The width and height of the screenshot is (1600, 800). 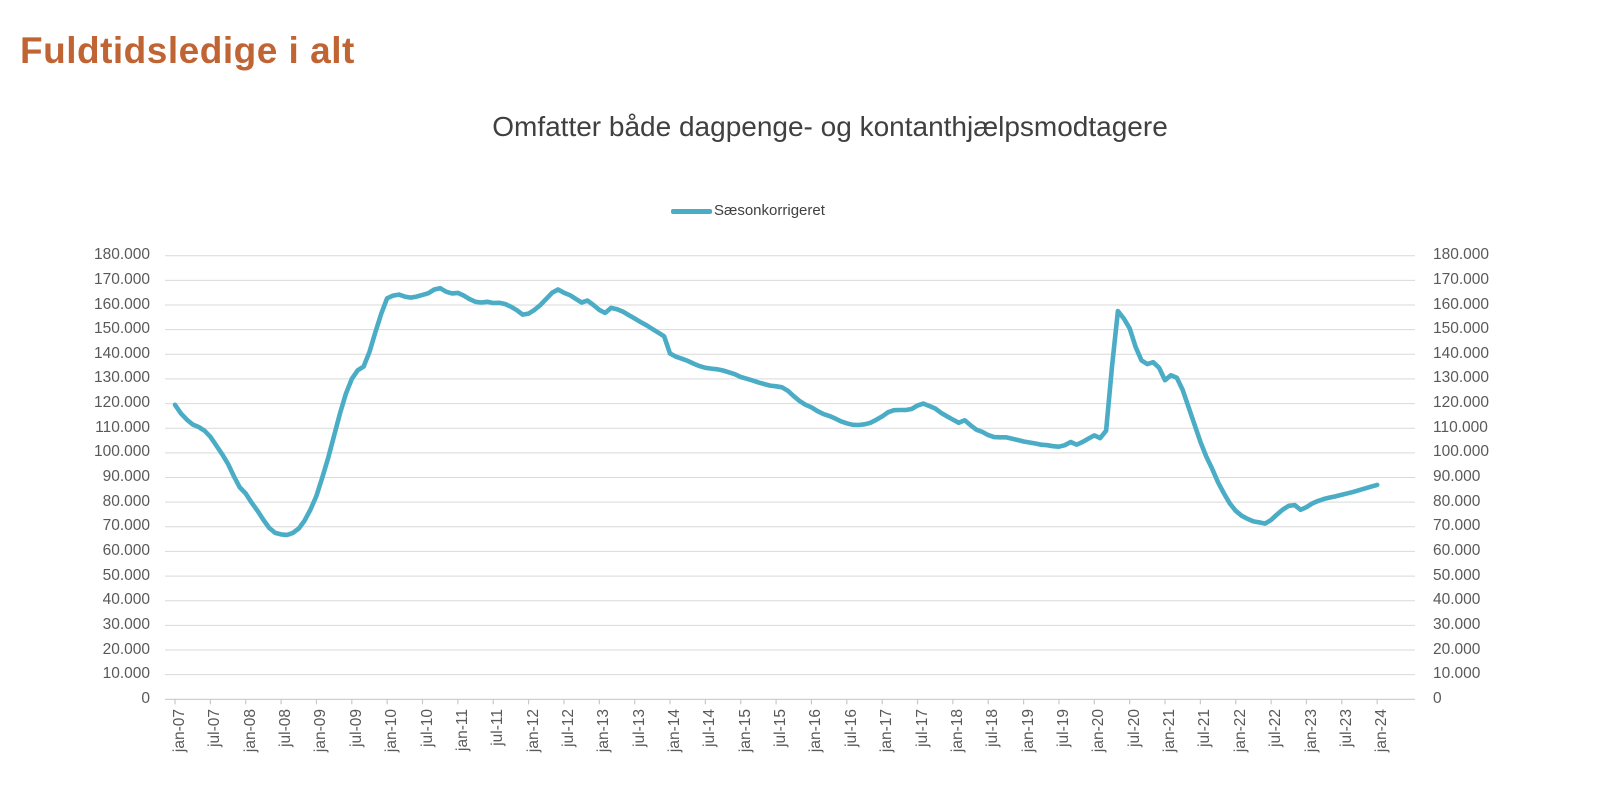 I want to click on x-axis-tick-label: jan-13, so click(x=604, y=731).